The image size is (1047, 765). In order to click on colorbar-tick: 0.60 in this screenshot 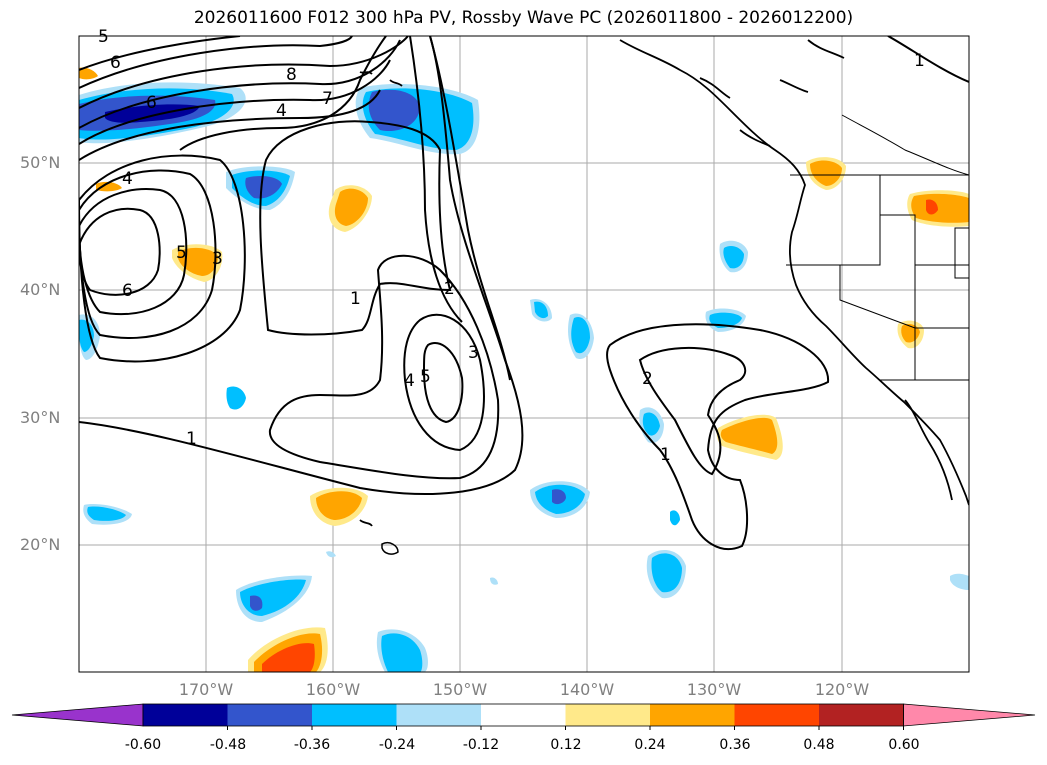, I will do `click(904, 745)`.